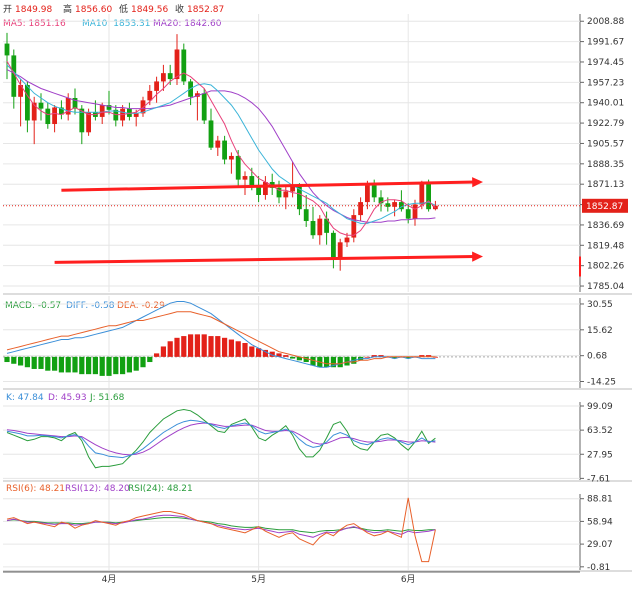  I want to click on rsi-tick-label: 58.94, so click(600, 522).